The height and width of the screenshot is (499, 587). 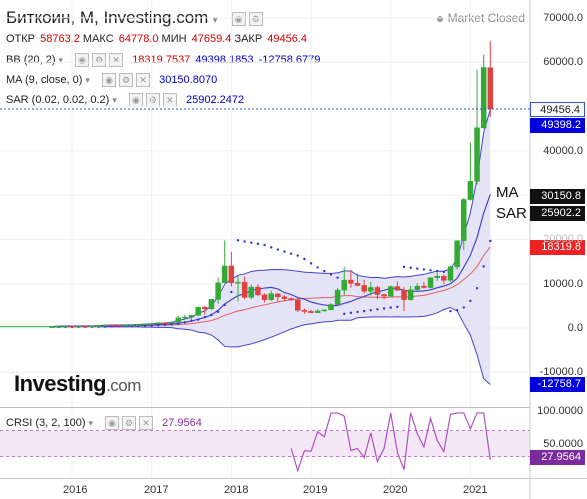 What do you see at coordinates (563, 18) in the screenshot?
I see `price-tick: 70000.0` at bounding box center [563, 18].